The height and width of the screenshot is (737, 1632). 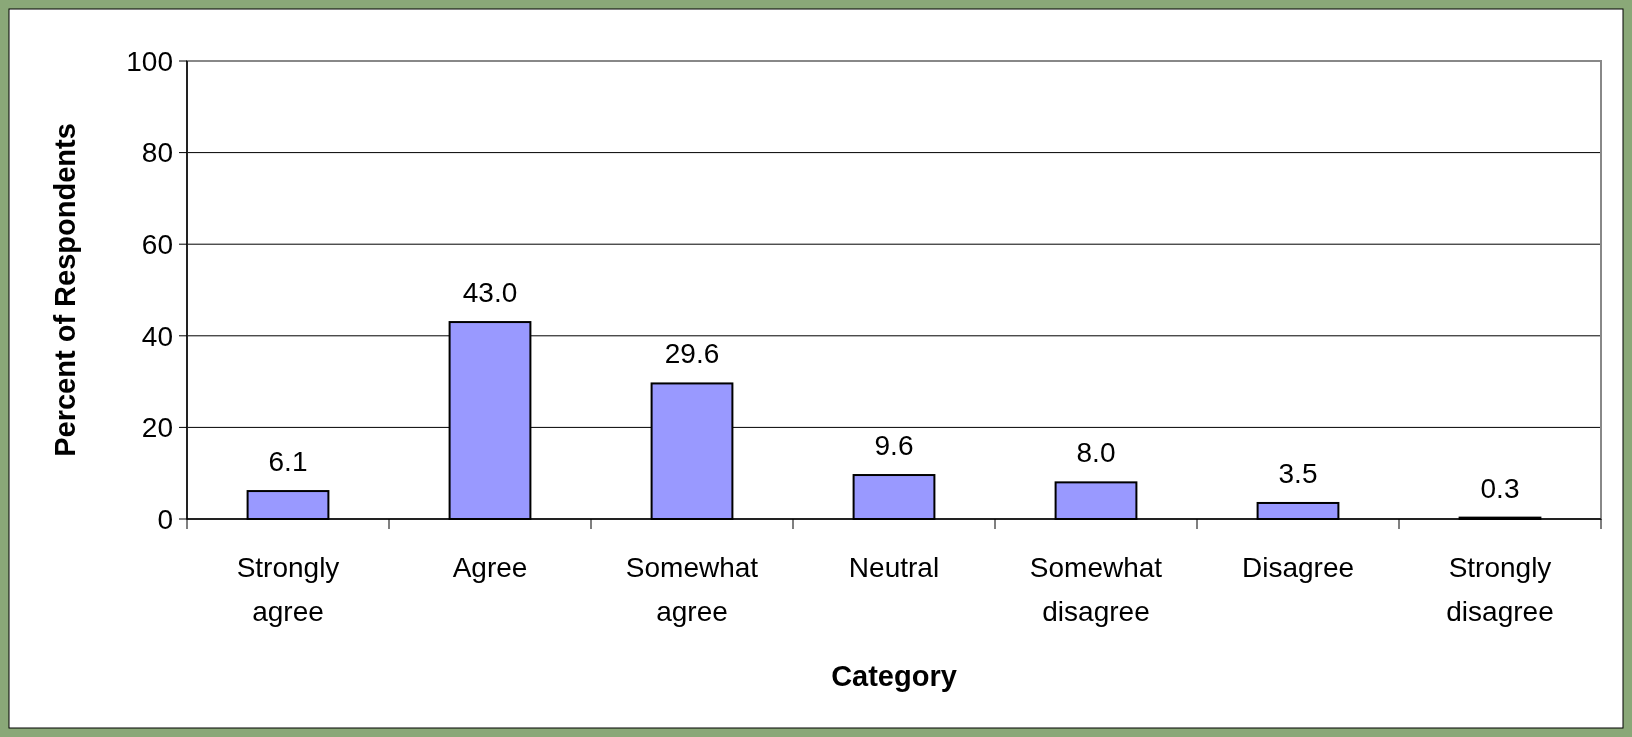 What do you see at coordinates (1500, 589) in the screenshot?
I see `x-tick-label: Strongly disagree` at bounding box center [1500, 589].